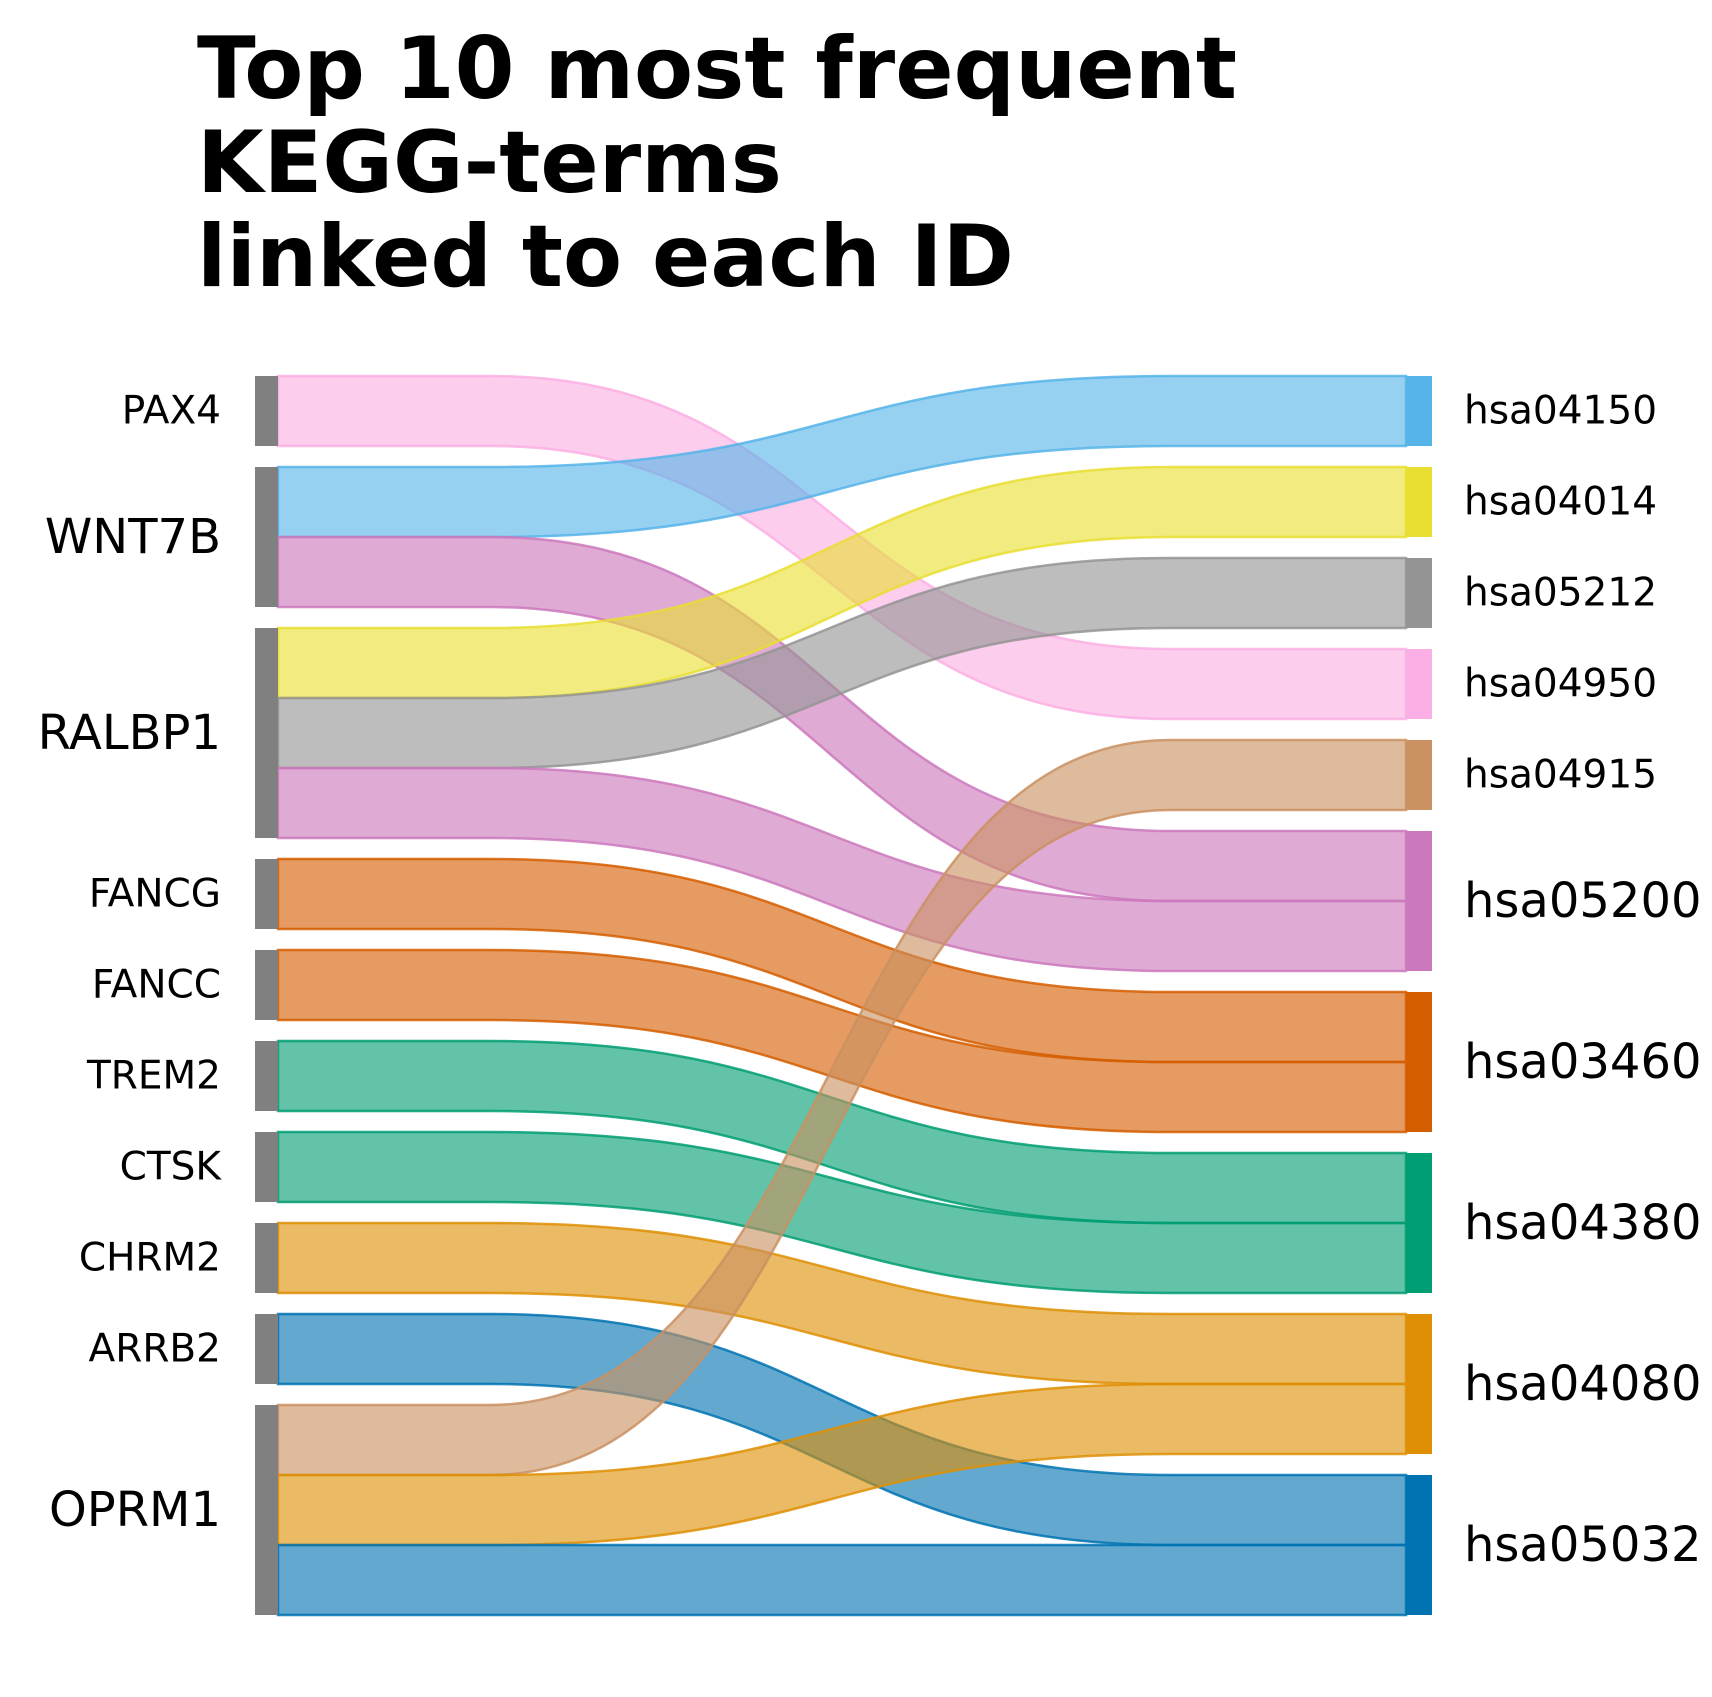  I want to click on node-hsa04915, so click(1419, 775).